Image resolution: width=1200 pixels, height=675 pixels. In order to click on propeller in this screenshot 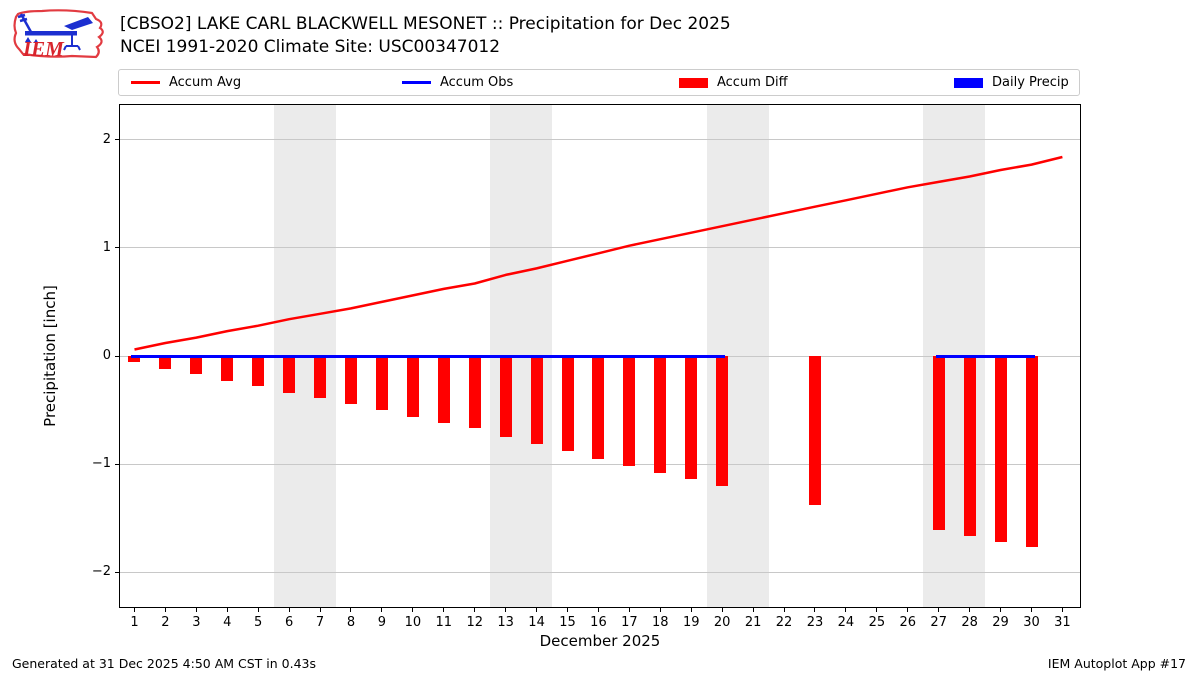, I will do `click(78, 23)`.